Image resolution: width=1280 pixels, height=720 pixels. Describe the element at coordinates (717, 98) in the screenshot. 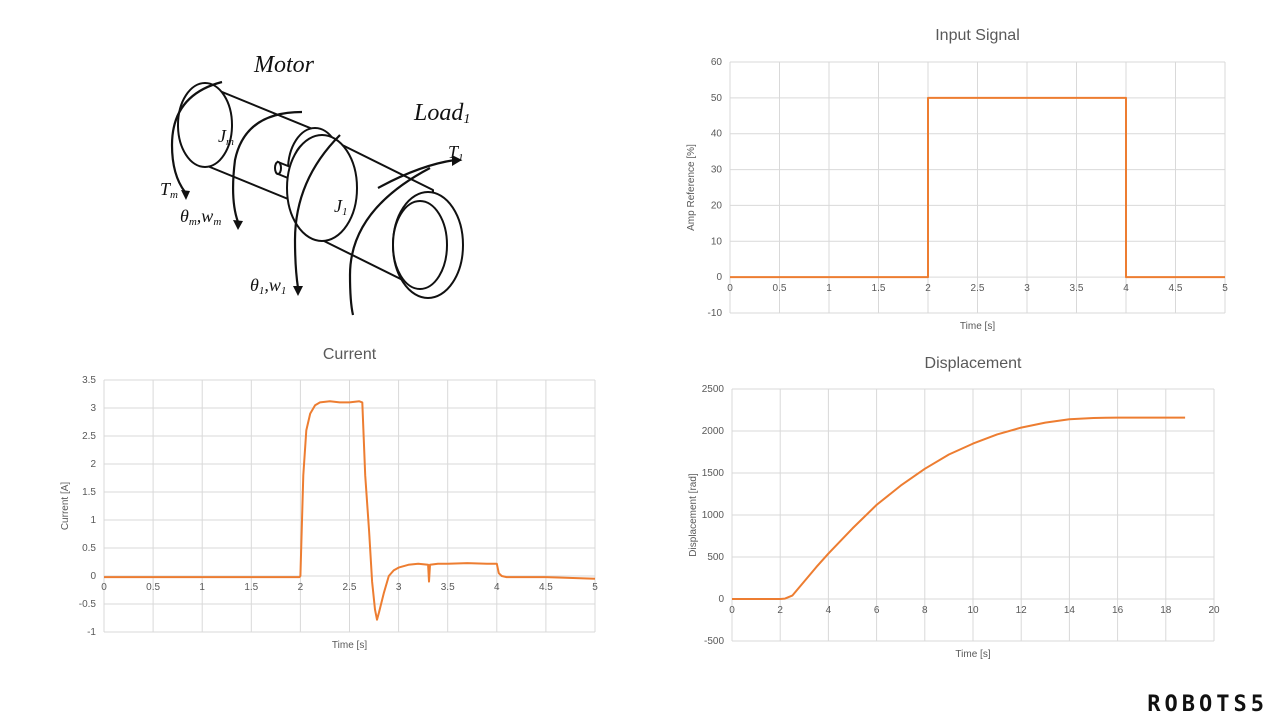

I see `y-tick-label: 50` at that location.